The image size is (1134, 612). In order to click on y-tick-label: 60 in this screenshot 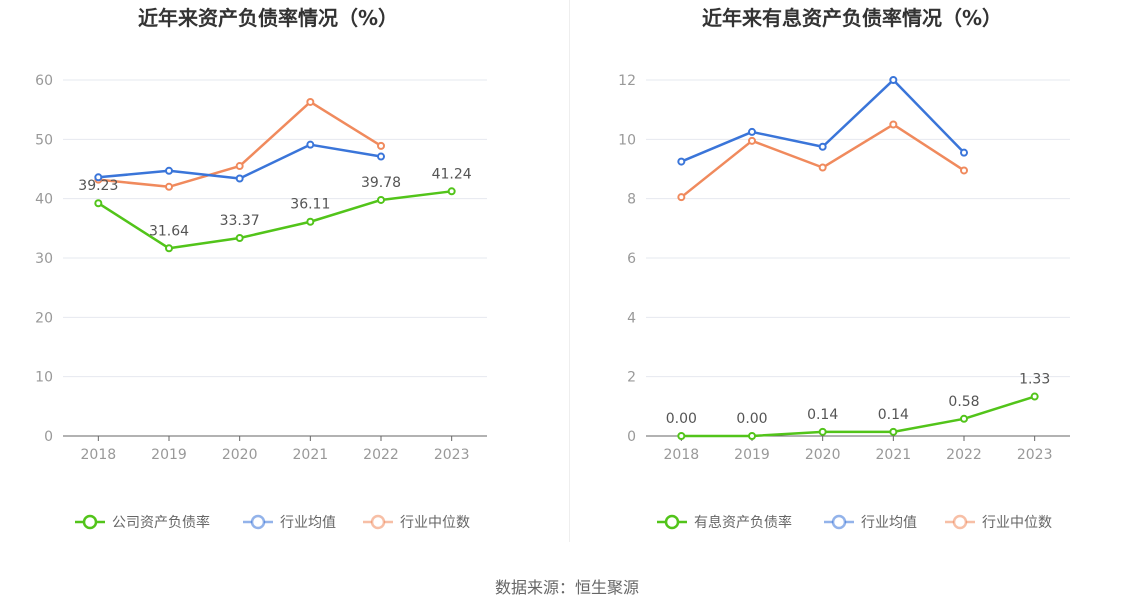, I will do `click(44, 81)`.